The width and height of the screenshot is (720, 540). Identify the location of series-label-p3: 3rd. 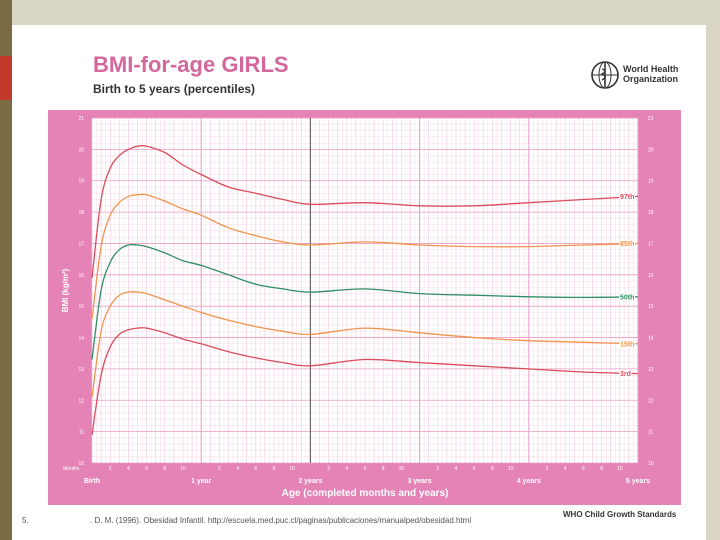
(625, 374).